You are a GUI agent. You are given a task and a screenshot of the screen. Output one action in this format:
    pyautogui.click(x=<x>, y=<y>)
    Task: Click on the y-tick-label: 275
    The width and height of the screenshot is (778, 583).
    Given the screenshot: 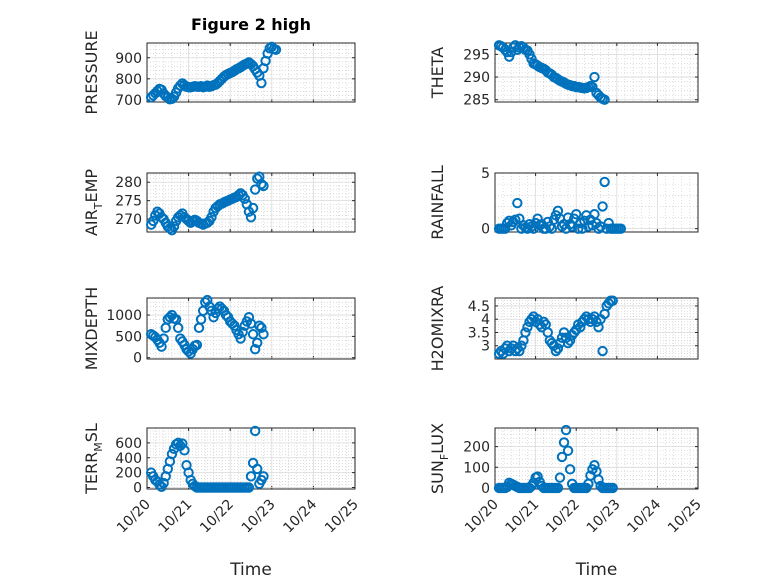 What is the action you would take?
    pyautogui.click(x=128, y=202)
    